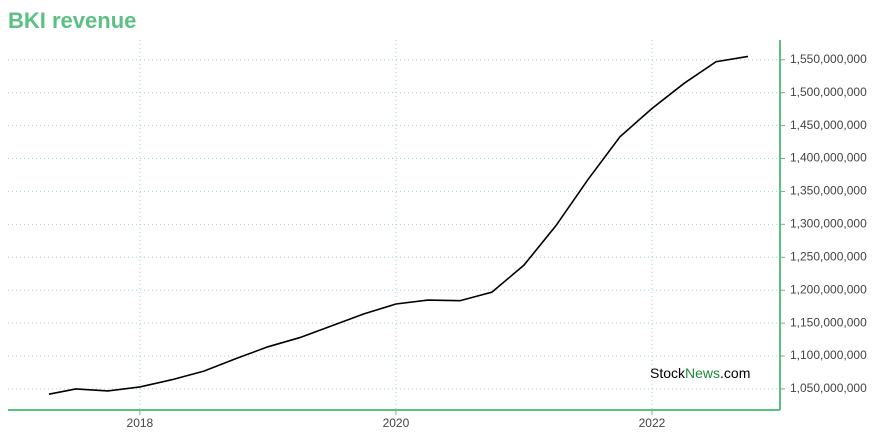 The width and height of the screenshot is (880, 445). What do you see at coordinates (652, 423) in the screenshot?
I see `x-tick-label: 2022` at bounding box center [652, 423].